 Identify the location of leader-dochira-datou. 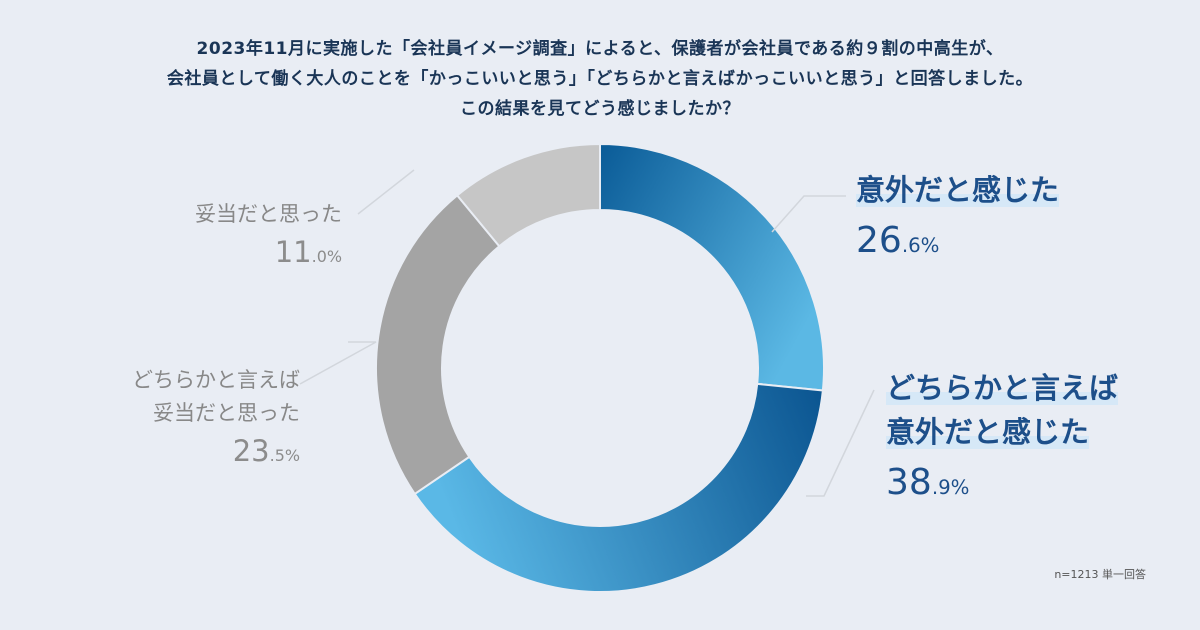
(338, 363).